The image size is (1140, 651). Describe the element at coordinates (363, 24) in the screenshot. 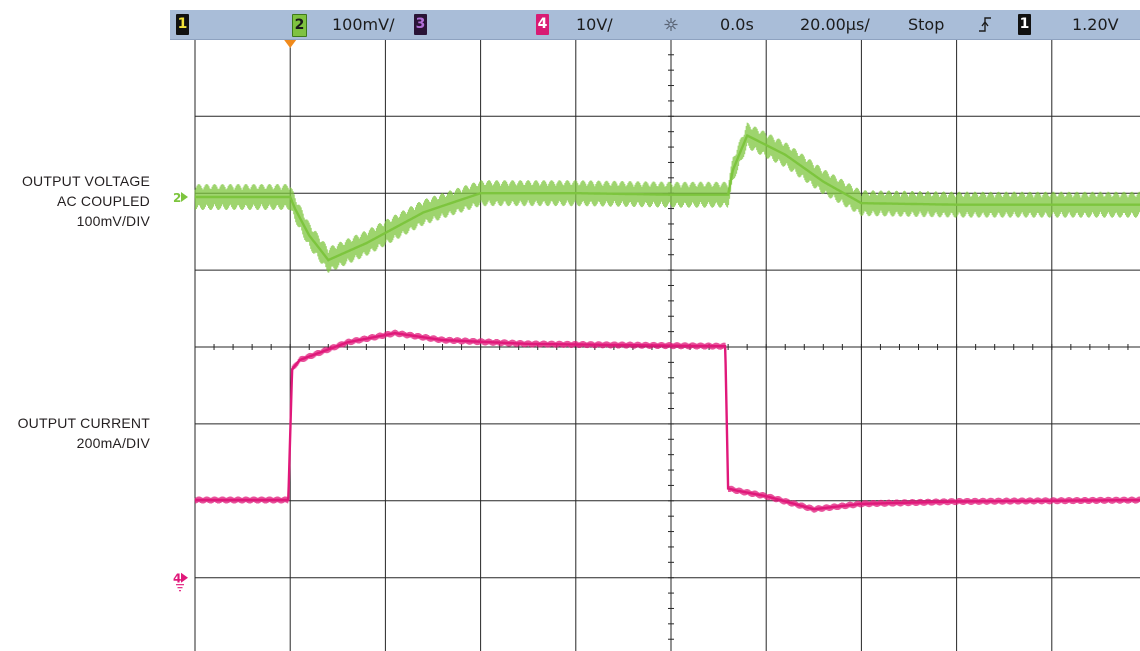

I see `channel-2-scale: 100mV/` at that location.